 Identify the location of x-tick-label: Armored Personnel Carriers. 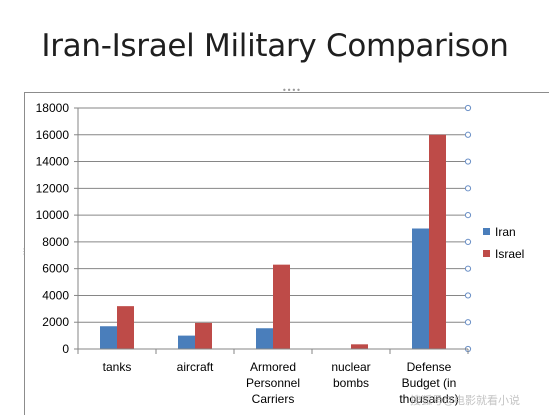
(273, 383).